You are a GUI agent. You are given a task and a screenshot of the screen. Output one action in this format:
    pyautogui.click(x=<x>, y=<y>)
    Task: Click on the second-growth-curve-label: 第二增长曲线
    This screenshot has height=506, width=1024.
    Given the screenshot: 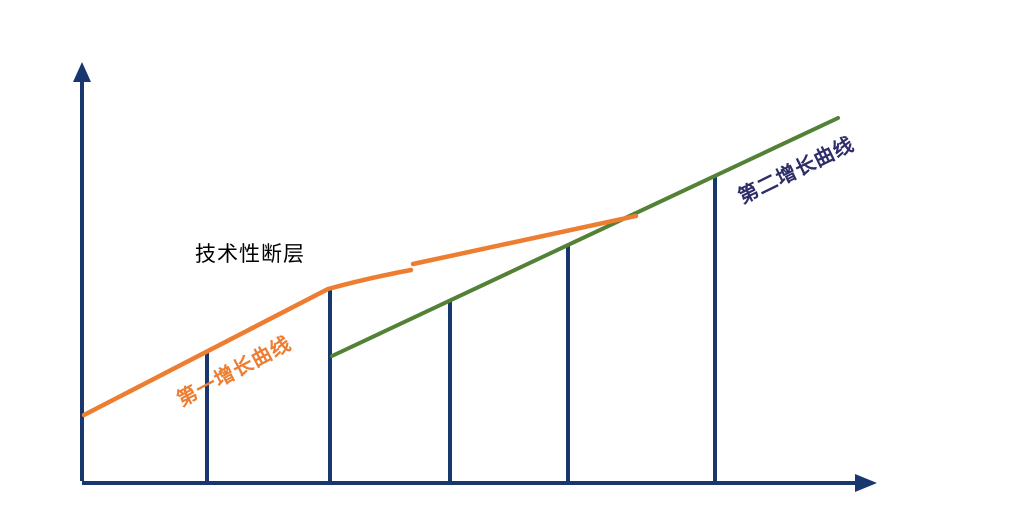 What is the action you would take?
    pyautogui.click(x=796, y=170)
    